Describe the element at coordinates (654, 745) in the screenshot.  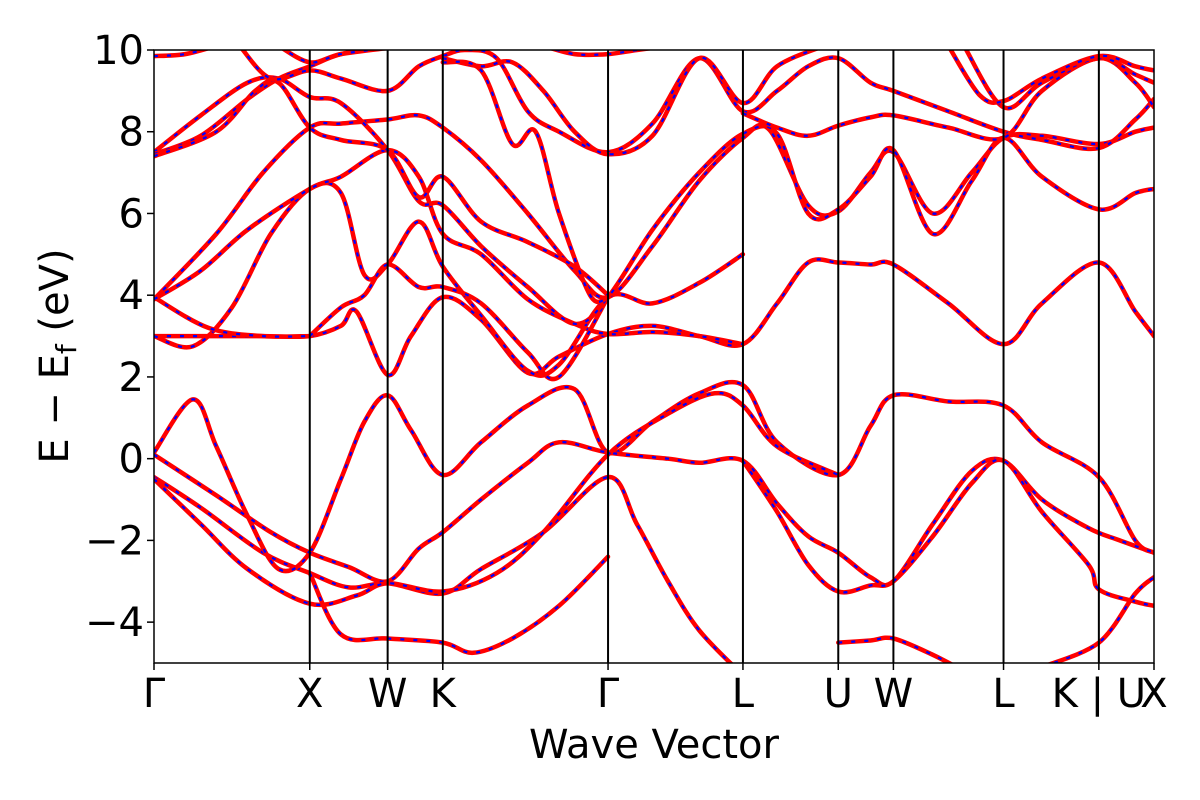
I see `x-axis-title: Wave Vector` at that location.